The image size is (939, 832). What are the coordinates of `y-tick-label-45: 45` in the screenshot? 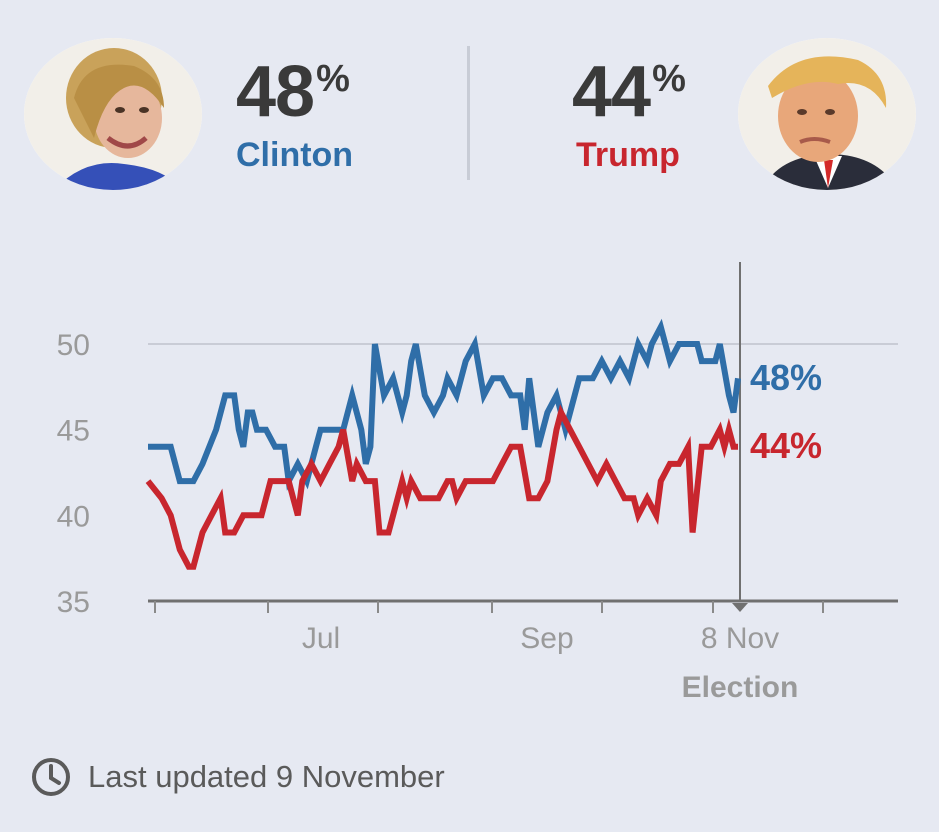 It's located at (73, 431).